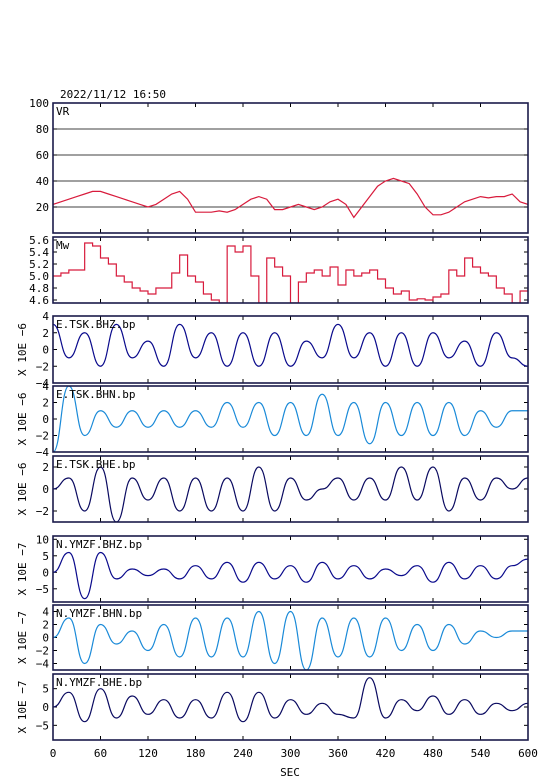  What do you see at coordinates (42, 181) in the screenshot?
I see `y-tick-label: 40` at bounding box center [42, 181].